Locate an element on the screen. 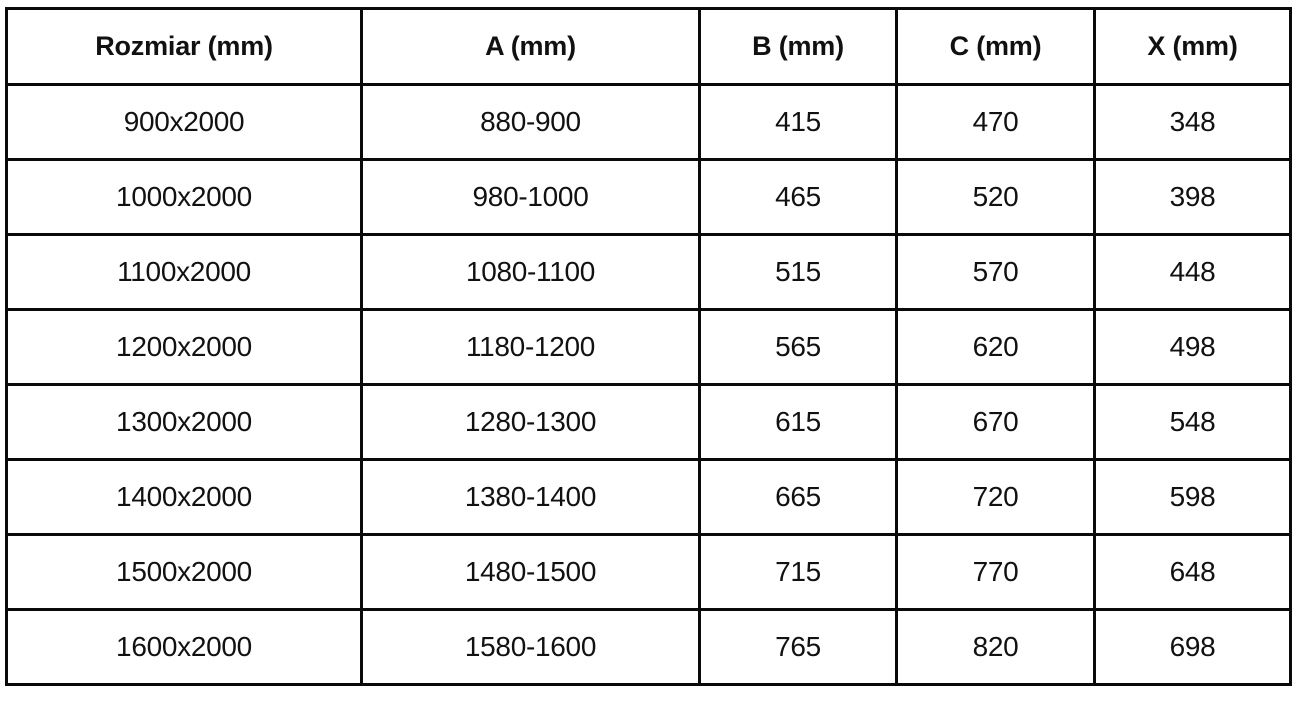  cell-x: 498 is located at coordinates (1192, 347).